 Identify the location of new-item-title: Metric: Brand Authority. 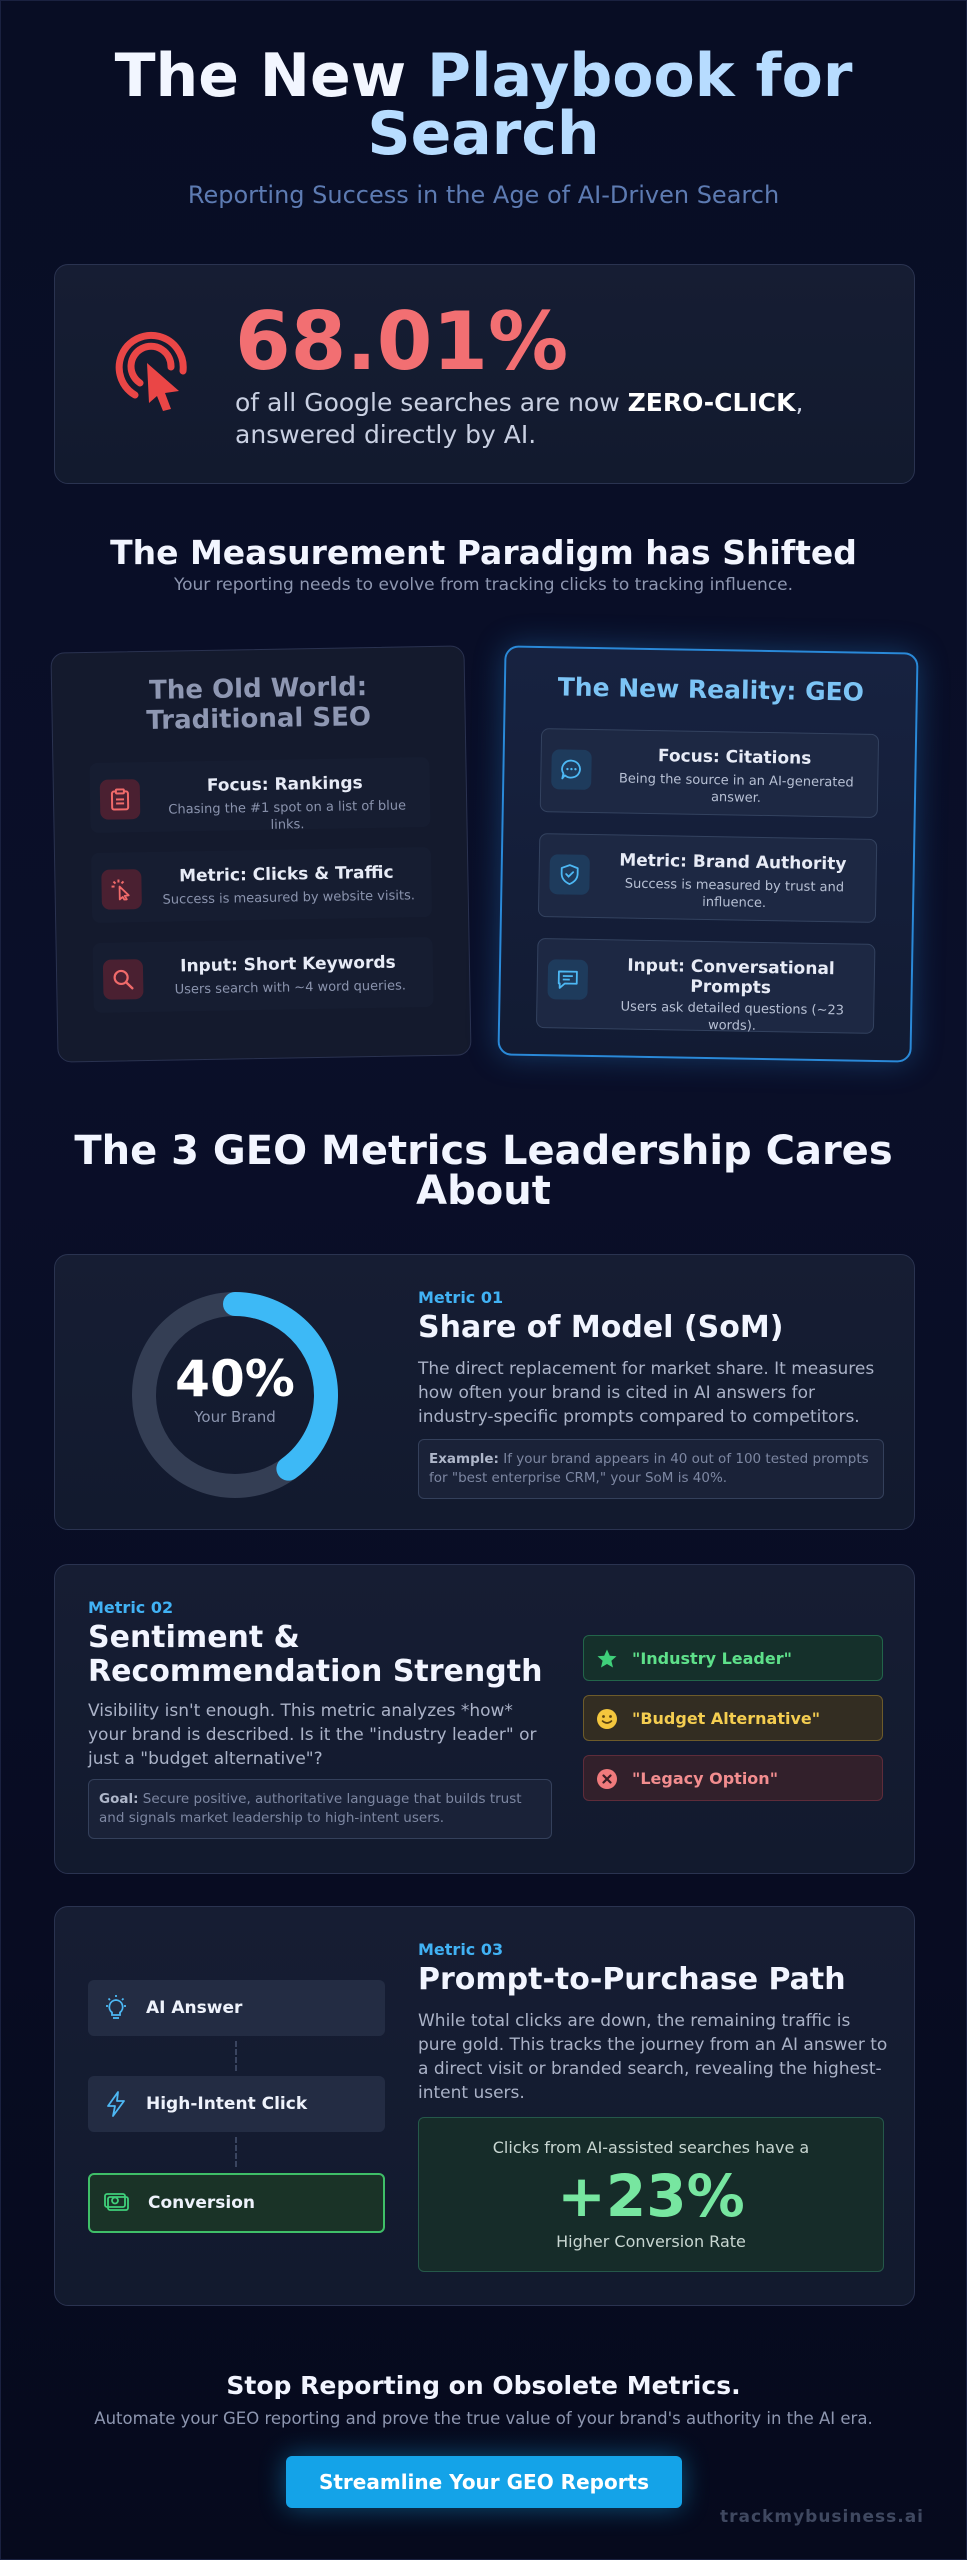
(733, 862).